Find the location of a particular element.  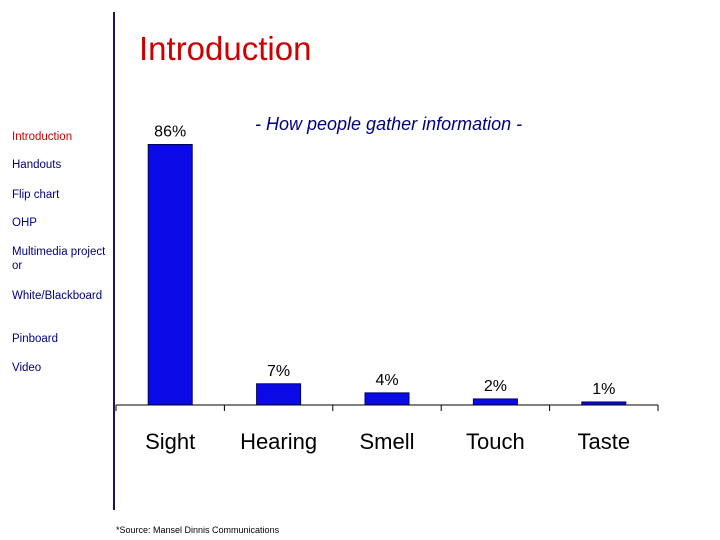

bar-hearing is located at coordinates (279, 394).